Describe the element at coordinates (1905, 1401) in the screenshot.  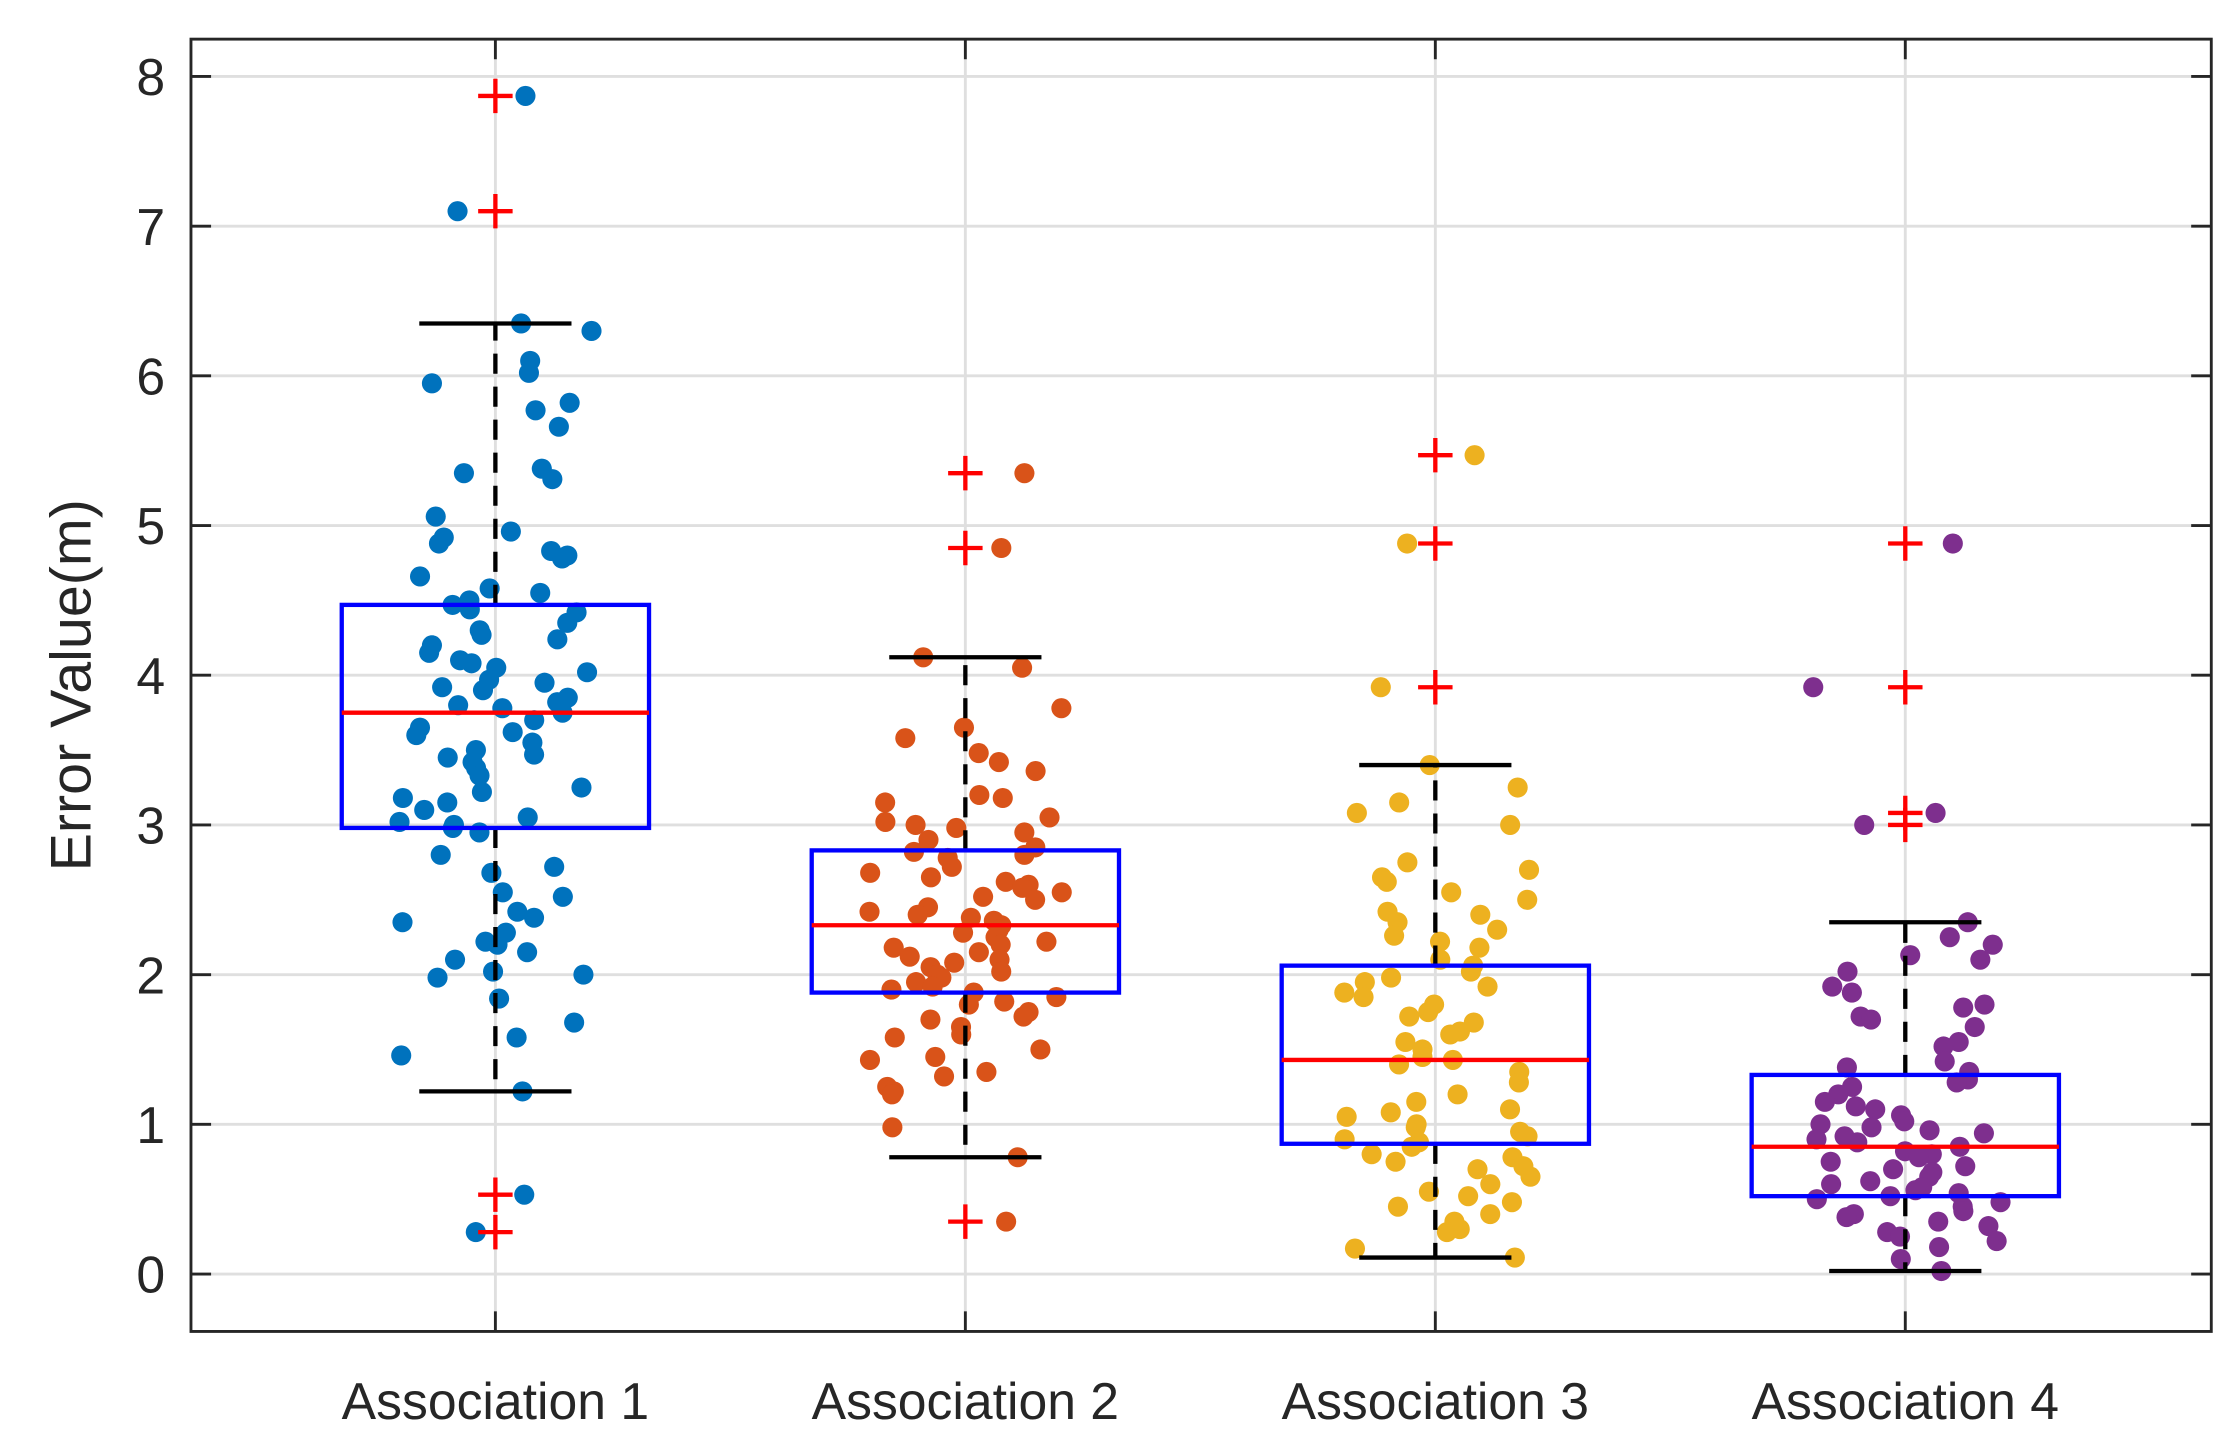
I see `x-tick-label: Association 4` at that location.